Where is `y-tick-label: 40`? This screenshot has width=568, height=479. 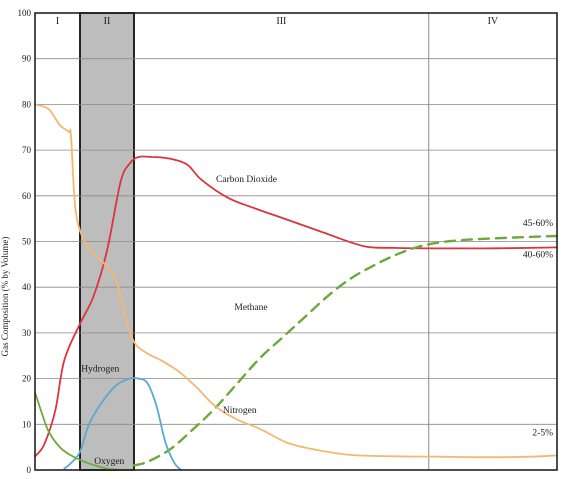 y-tick-label: 40 is located at coordinates (27, 287).